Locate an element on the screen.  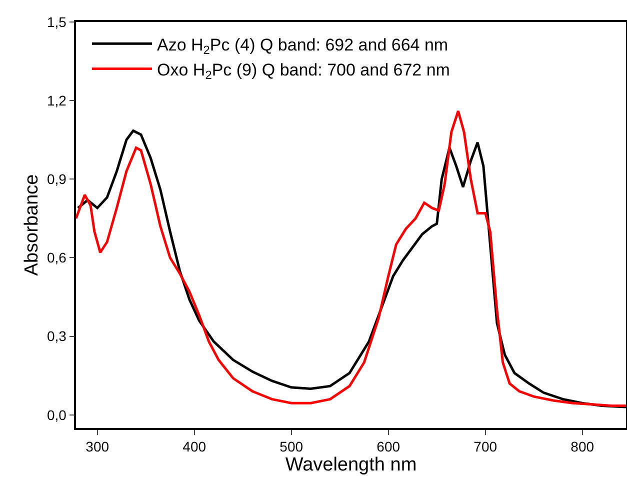
legend-label: Oxo H$_{2}$Pc (9) Q band: 700 and 672 nm is located at coordinates (303, 71).